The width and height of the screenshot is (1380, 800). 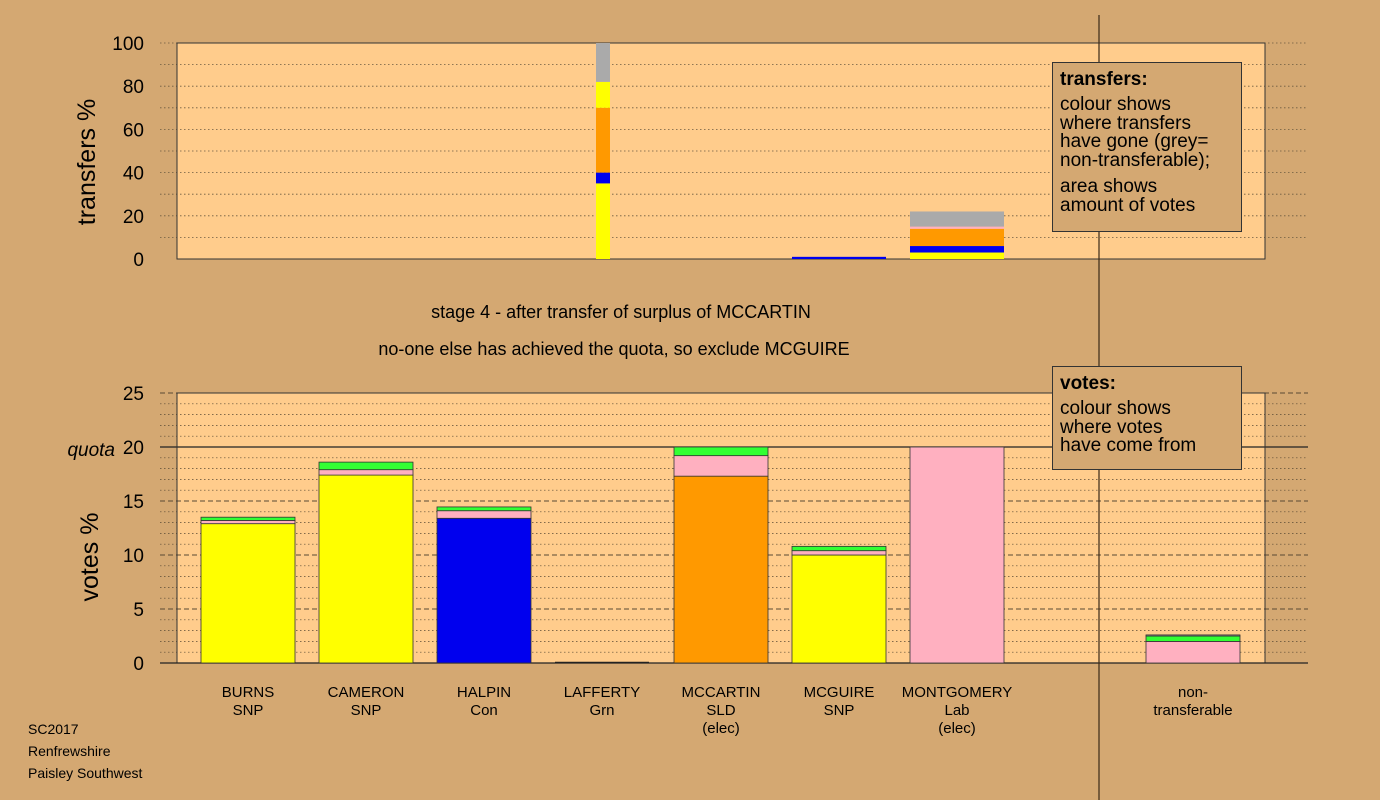 What do you see at coordinates (1134, 141) in the screenshot?
I see `transfers-legend-line: have gone (grey=` at bounding box center [1134, 141].